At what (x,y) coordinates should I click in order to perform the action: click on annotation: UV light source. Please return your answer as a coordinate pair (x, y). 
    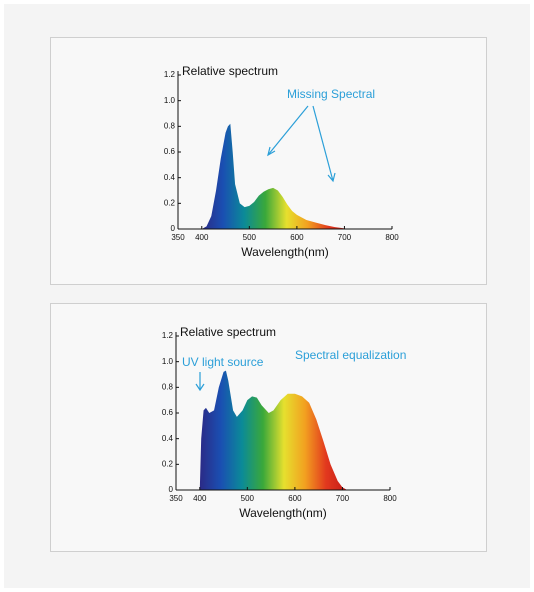
    Looking at the image, I should click on (223, 362).